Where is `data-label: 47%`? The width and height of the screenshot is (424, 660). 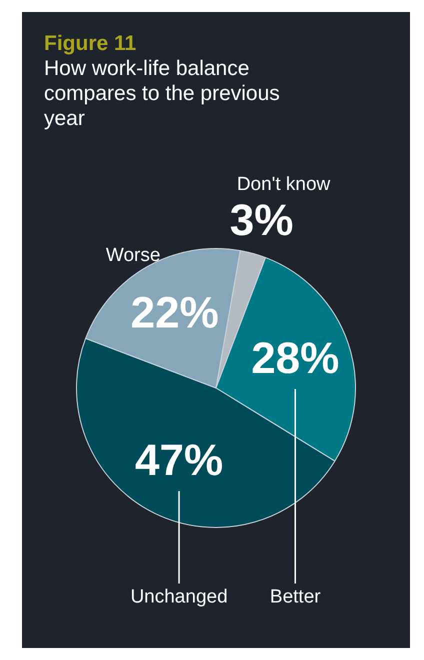 data-label: 47% is located at coordinates (179, 461).